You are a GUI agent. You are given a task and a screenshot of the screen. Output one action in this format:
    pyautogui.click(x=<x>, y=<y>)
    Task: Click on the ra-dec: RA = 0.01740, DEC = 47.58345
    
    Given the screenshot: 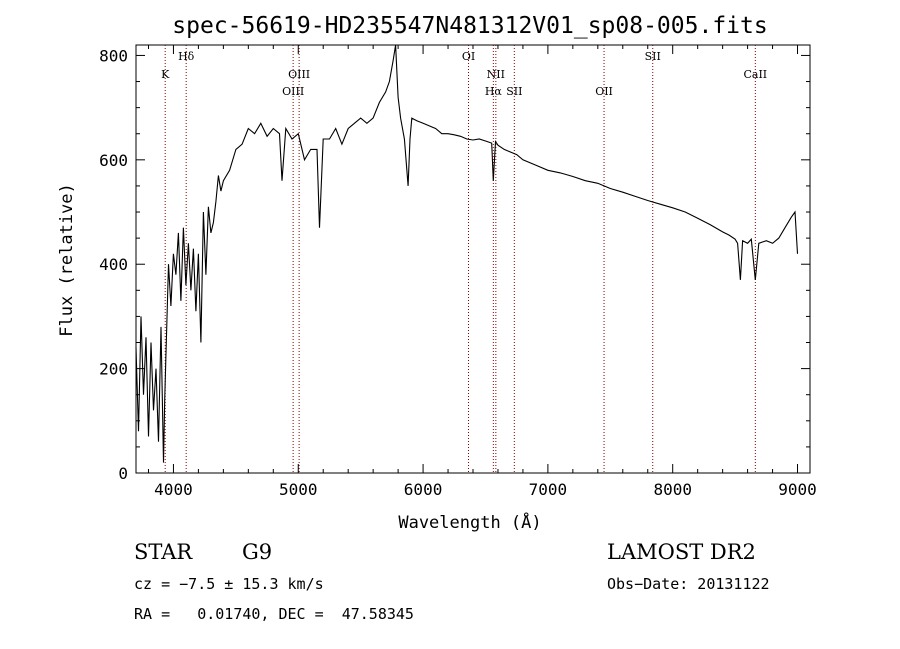 What is the action you would take?
    pyautogui.click(x=274, y=614)
    